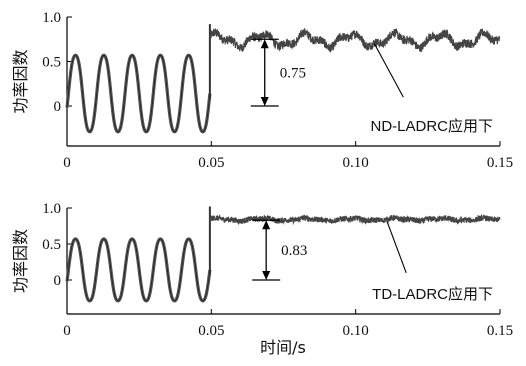 This screenshot has width=526, height=366. Describe the element at coordinates (432, 294) in the screenshot. I see `annotation-series-label: TD-LADRC应用下` at that location.